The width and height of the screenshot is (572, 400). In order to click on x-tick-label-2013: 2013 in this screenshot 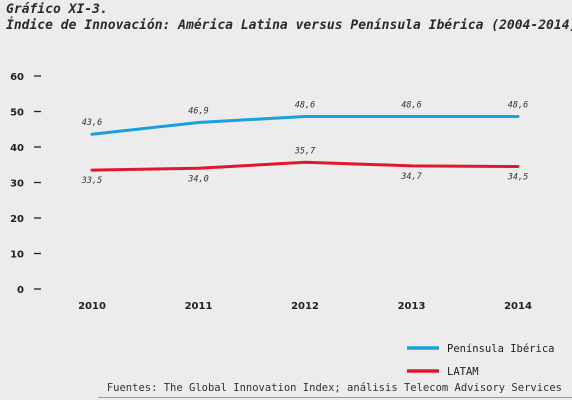, I will do `click(412, 306)`.